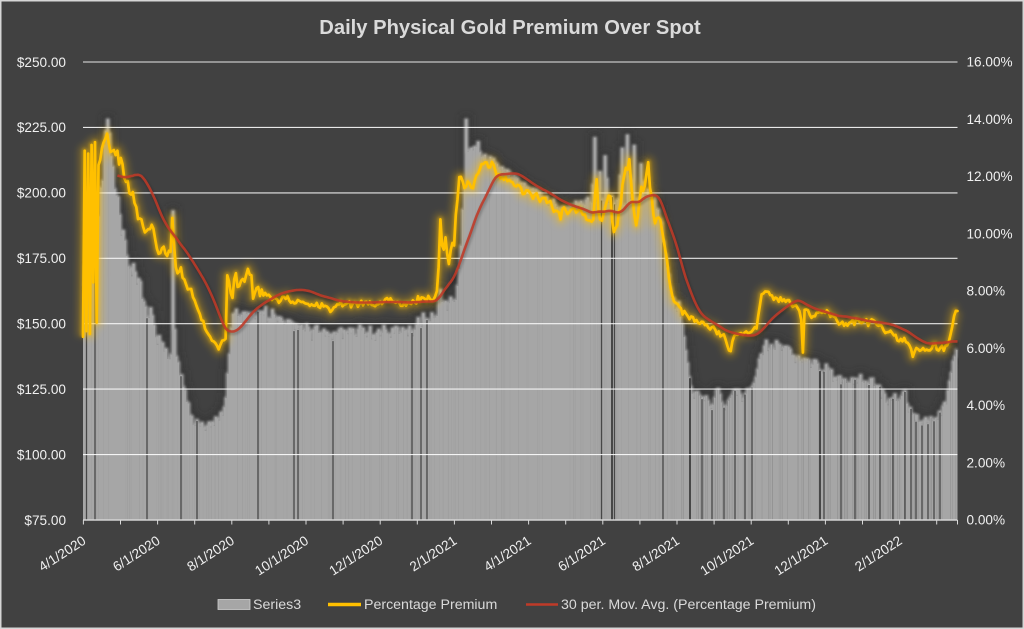  Describe the element at coordinates (990, 176) in the screenshot. I see `svg-text: 12.00%` at that location.